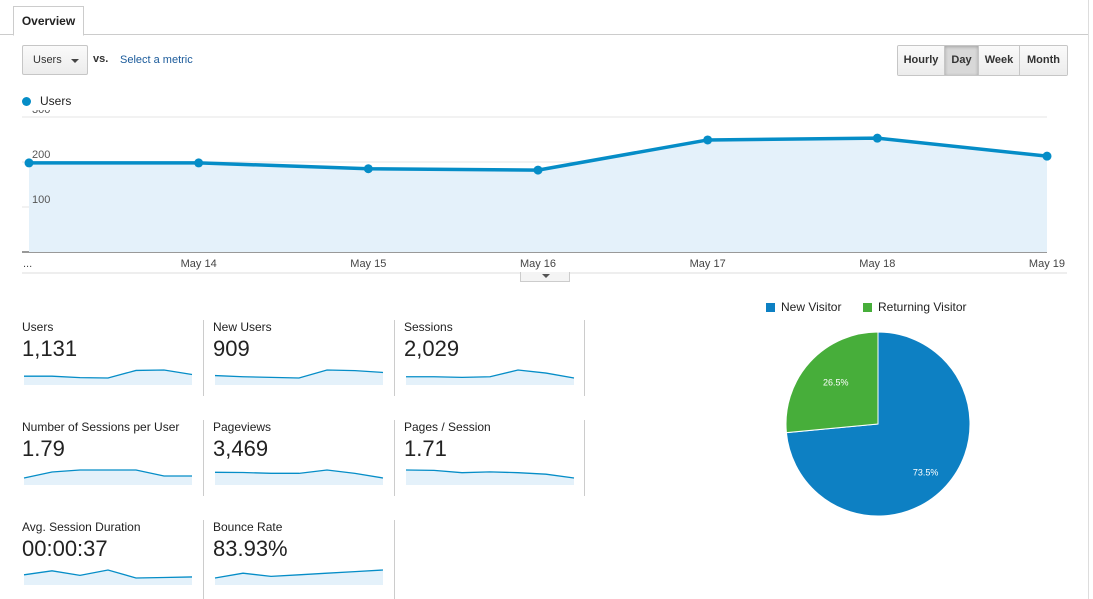 Image resolution: width=1093 pixels, height=599 pixels. What do you see at coordinates (432, 348) in the screenshot?
I see `metric-value: 2,029` at bounding box center [432, 348].